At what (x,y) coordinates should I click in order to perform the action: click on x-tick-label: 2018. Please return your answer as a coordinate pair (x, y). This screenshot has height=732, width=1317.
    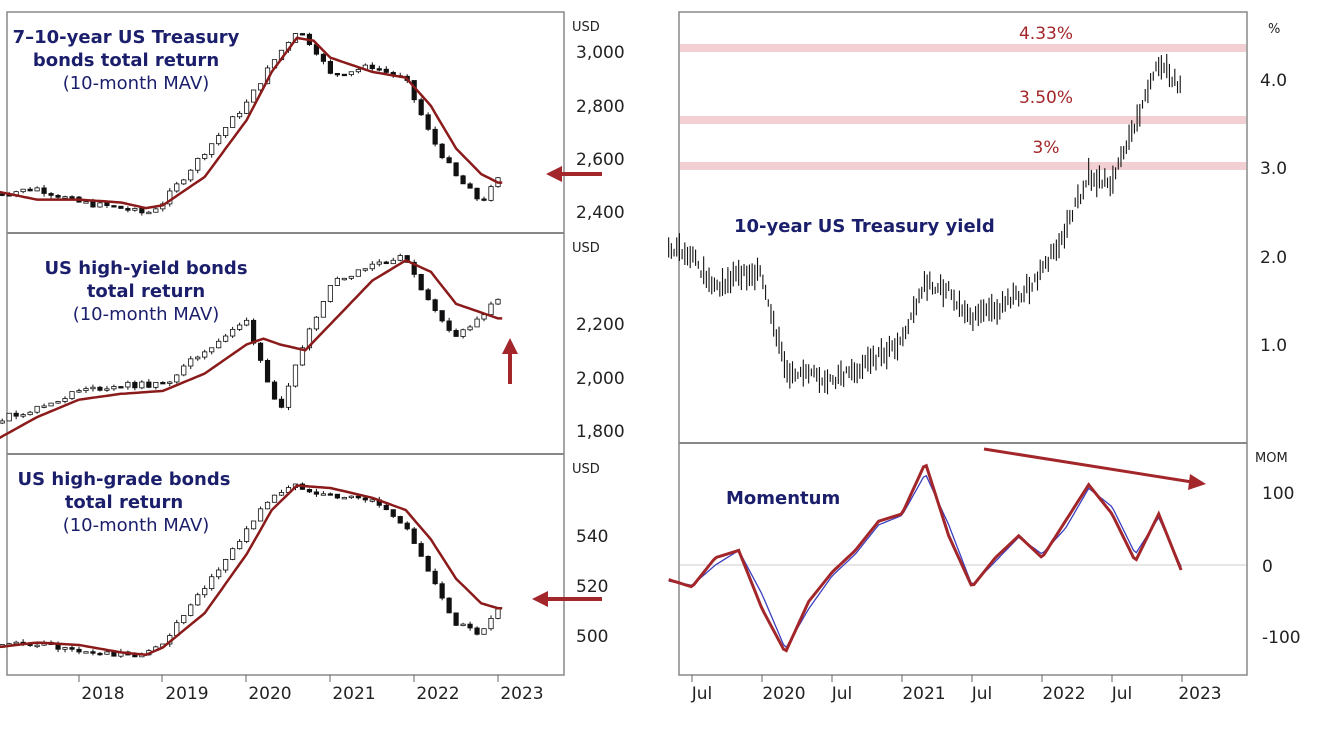
    Looking at the image, I should click on (102, 694).